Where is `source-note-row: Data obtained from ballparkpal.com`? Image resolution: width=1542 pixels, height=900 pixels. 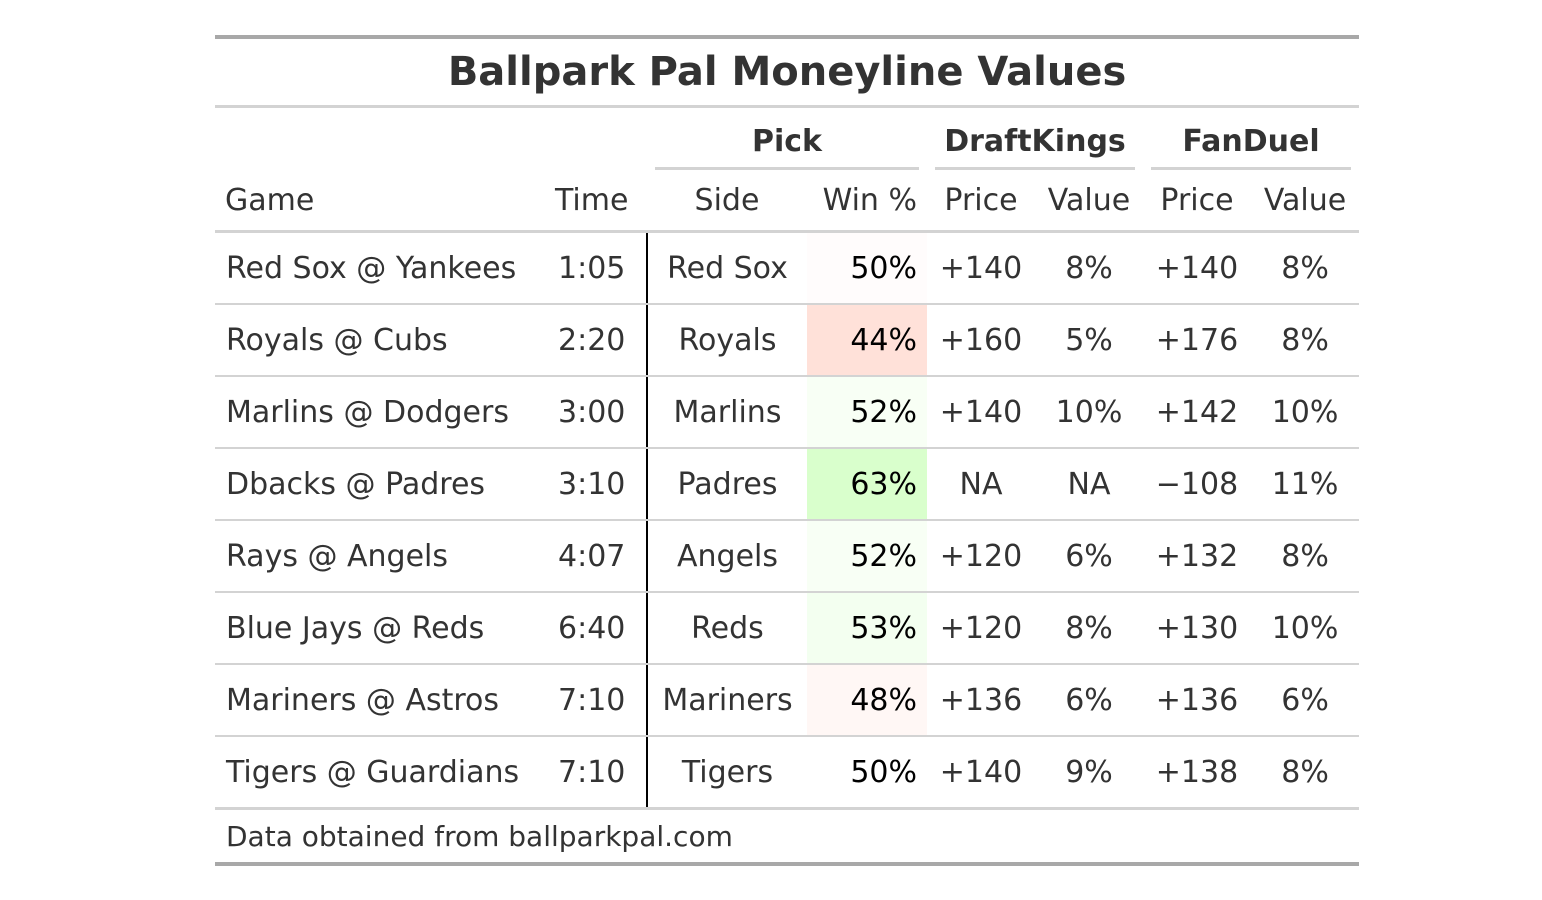 source-note-row: Data obtained from ballparkpal.com is located at coordinates (787, 837).